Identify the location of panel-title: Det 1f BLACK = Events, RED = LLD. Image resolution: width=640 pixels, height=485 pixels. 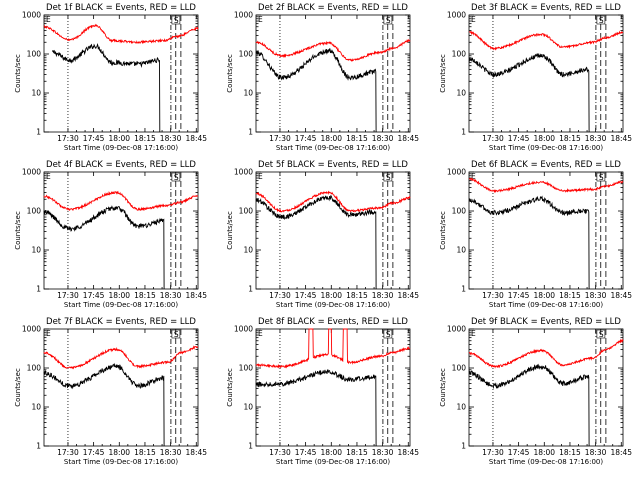
(121, 8).